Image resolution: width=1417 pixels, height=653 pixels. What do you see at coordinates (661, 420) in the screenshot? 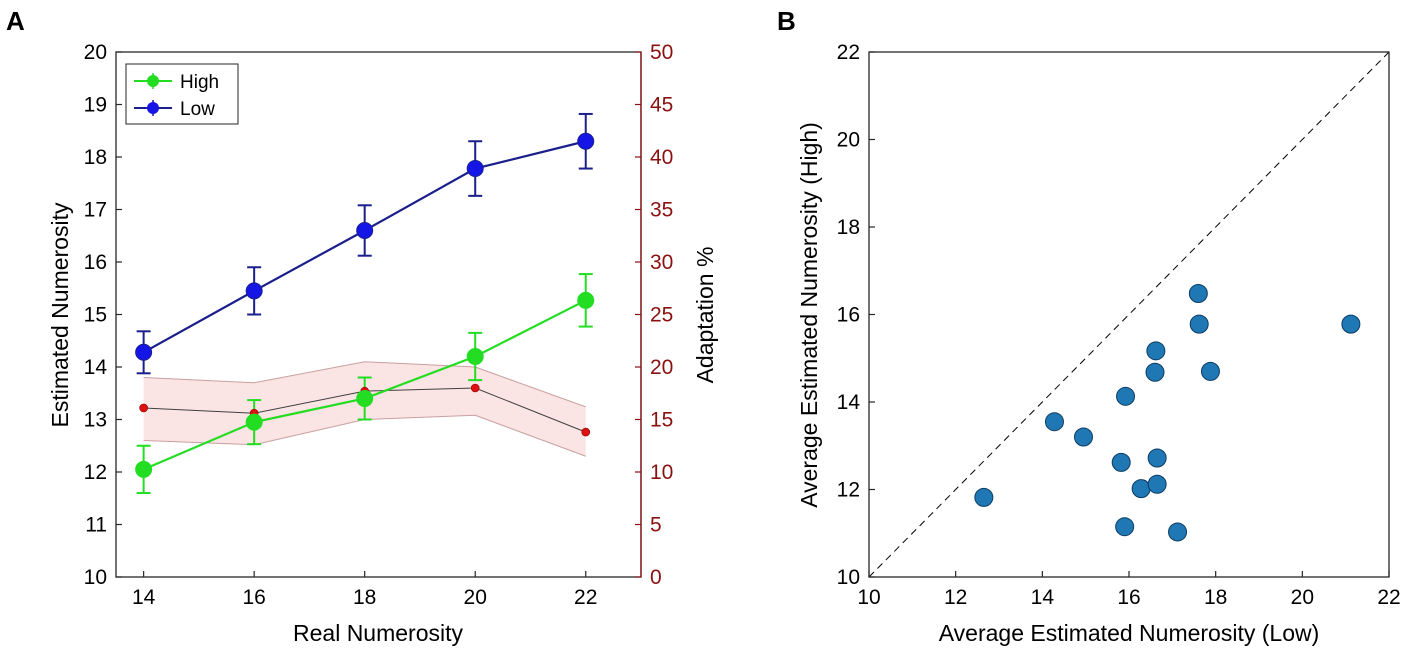
I see `y2-tick-label-a: 15` at bounding box center [661, 420].